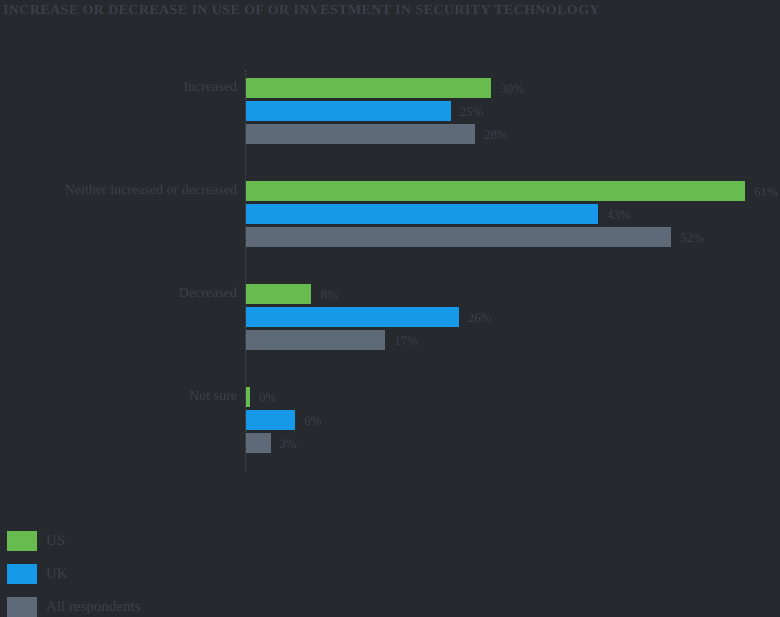  What do you see at coordinates (618, 214) in the screenshot?
I see `value-label: 43%` at bounding box center [618, 214].